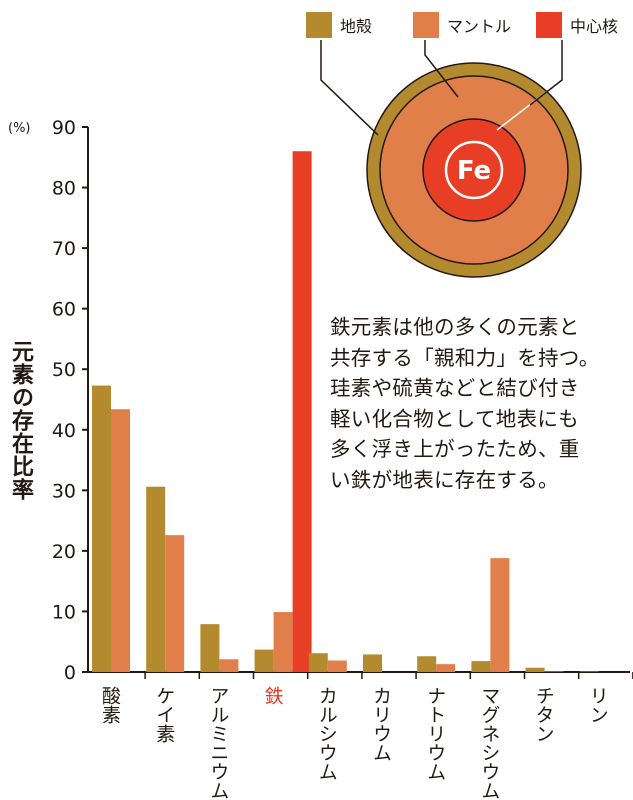 Image resolution: width=633 pixels, height=800 pixels. Describe the element at coordinates (164, 714) in the screenshot. I see `x-tick-label: ケイ素` at that location.